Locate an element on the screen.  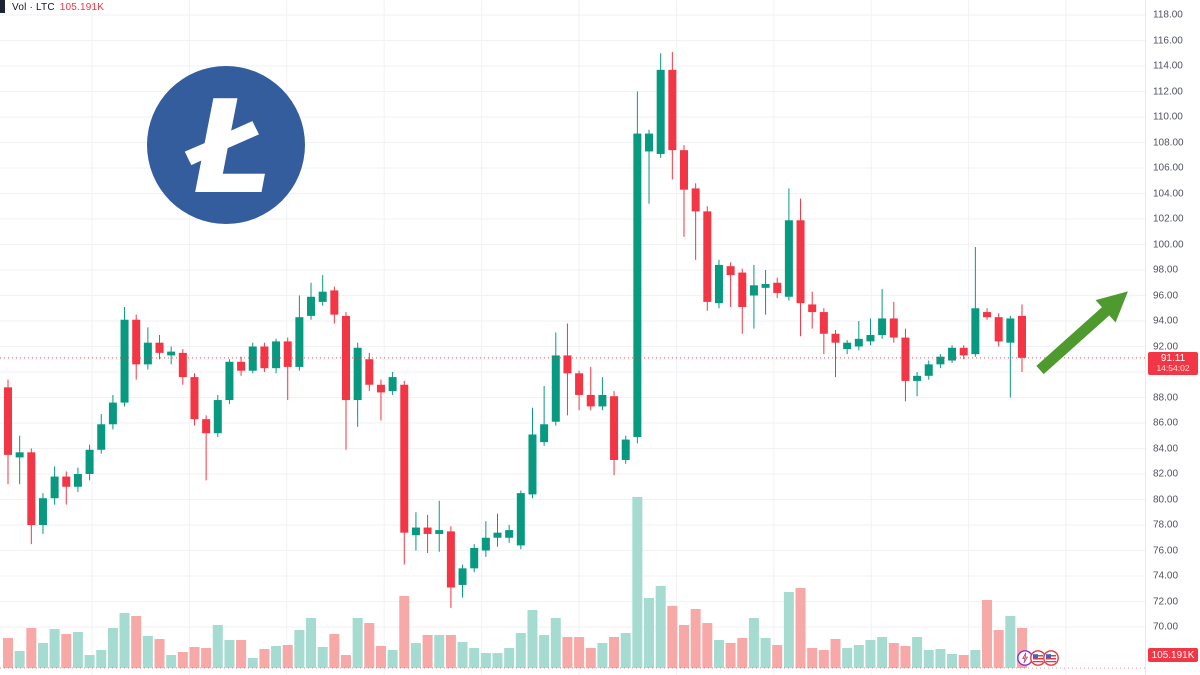
price-tick-label: 112.00 is located at coordinates (1168, 91).